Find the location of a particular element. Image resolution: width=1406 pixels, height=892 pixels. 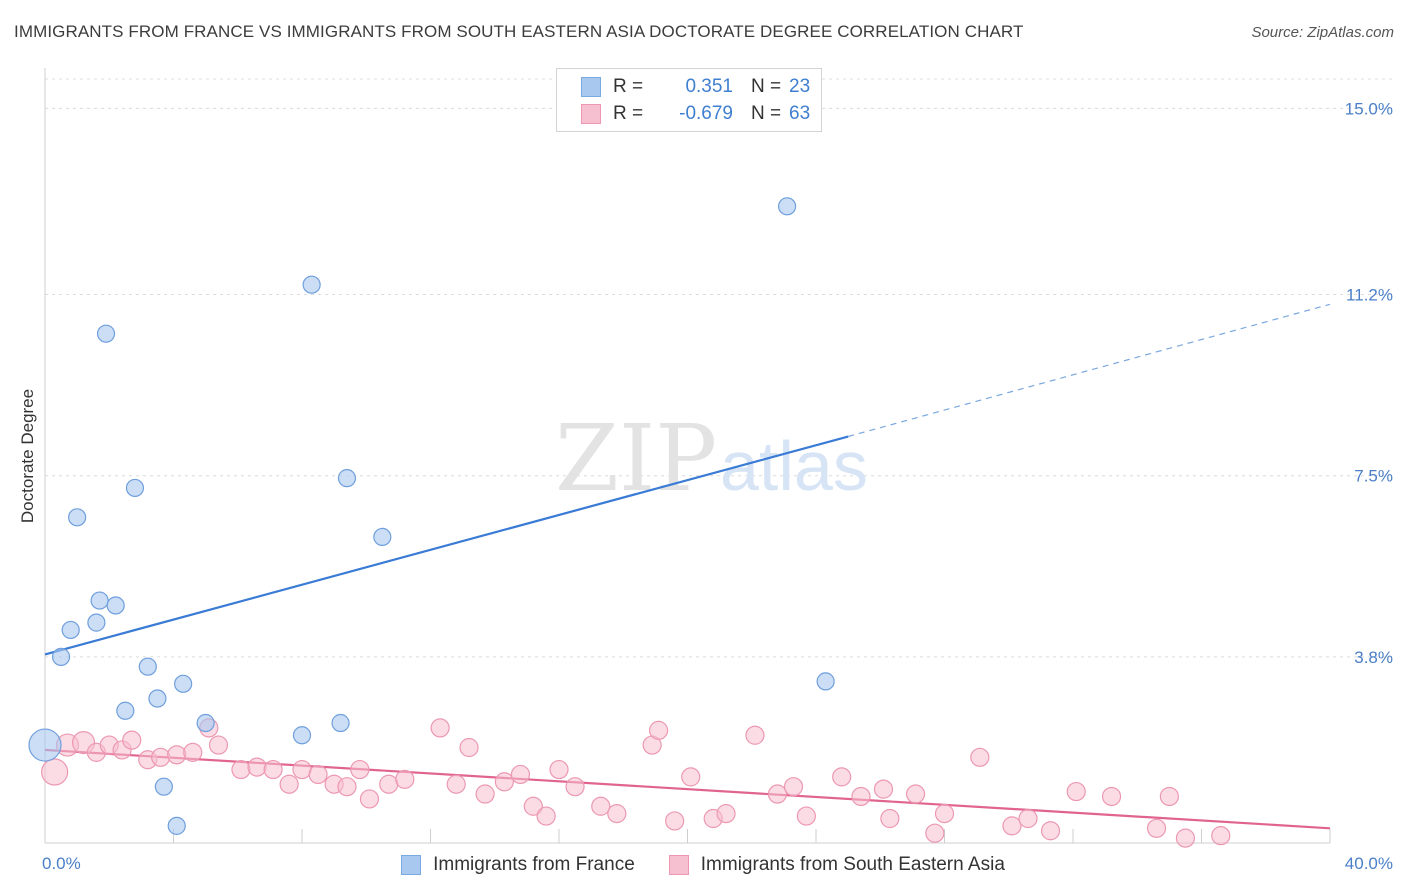

watermark: ZIP atlas is located at coordinates (711, 458).